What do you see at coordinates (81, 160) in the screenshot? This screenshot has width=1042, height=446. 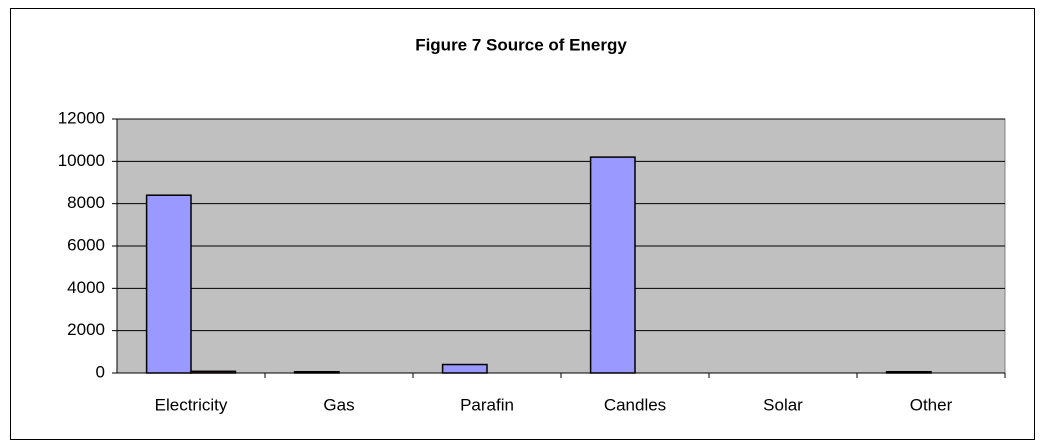 I see `y-tick-label: 10000` at bounding box center [81, 160].